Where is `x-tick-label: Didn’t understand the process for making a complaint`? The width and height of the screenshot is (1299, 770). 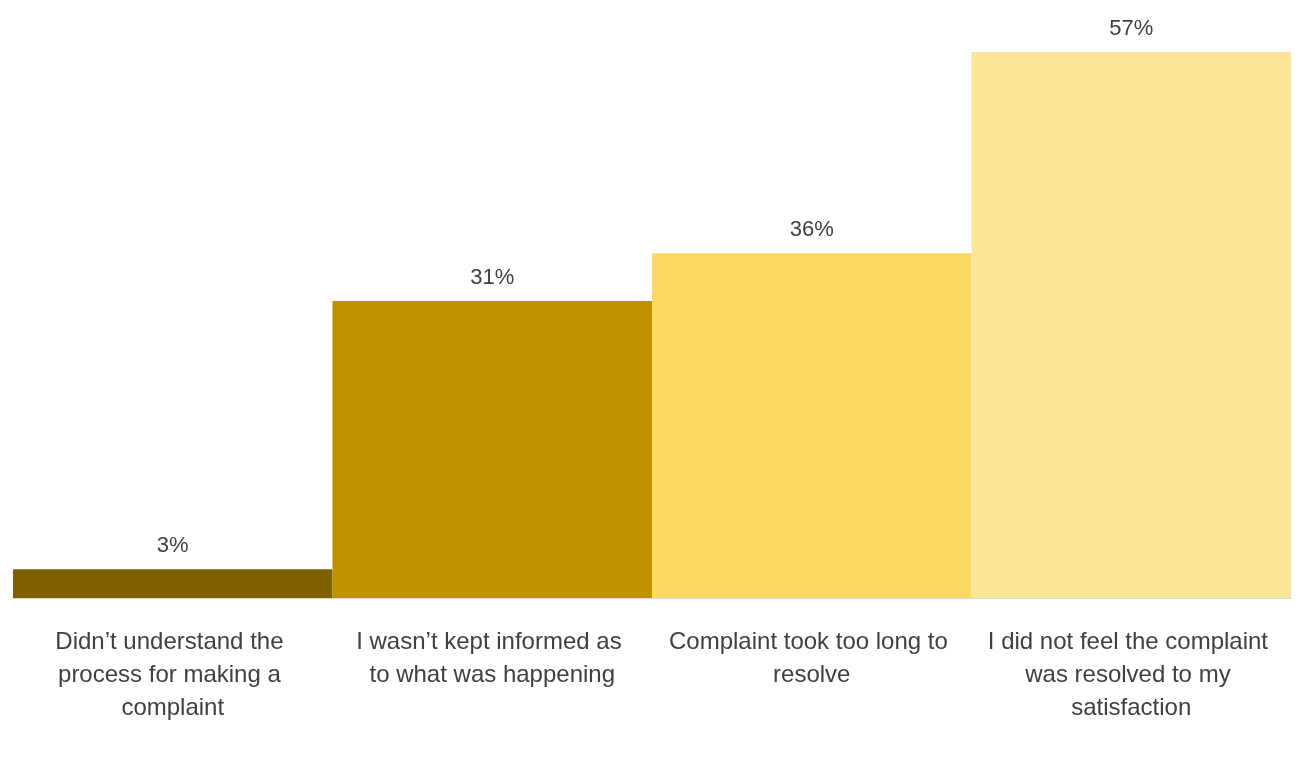
x-tick-label: Didn’t understand the process for making a complaint is located at coordinates (173, 673).